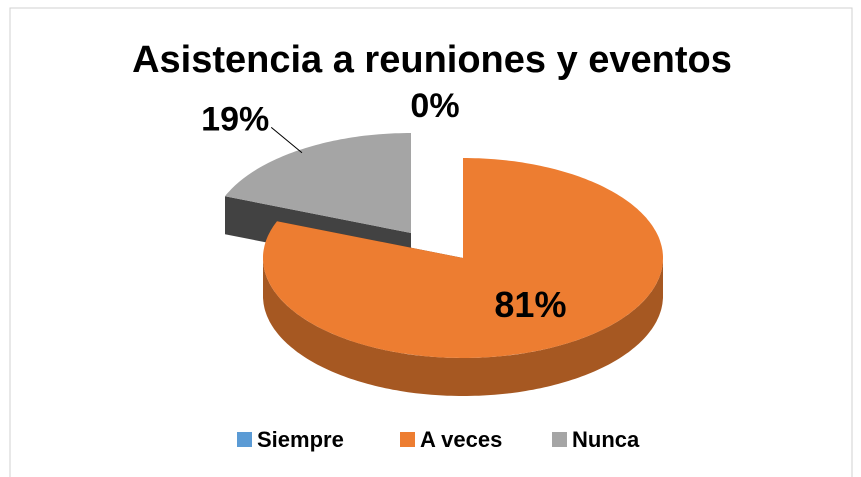  What do you see at coordinates (432, 60) in the screenshot?
I see `chart-title: Asistencia a reuniones y eventos` at bounding box center [432, 60].